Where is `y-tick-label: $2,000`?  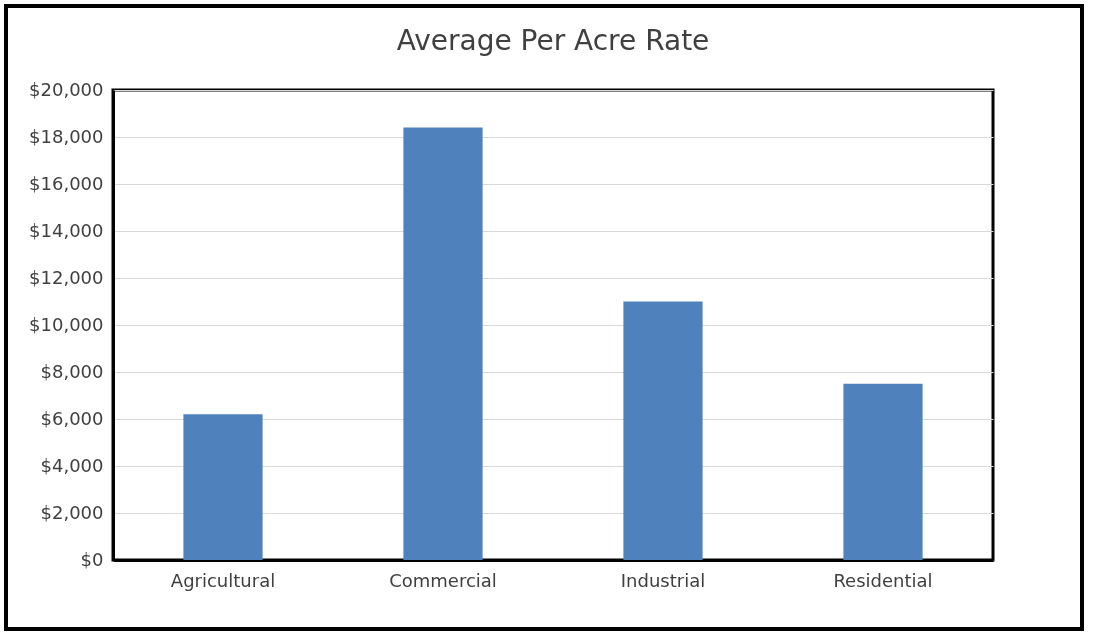 y-tick-label: $2,000 is located at coordinates (72, 512).